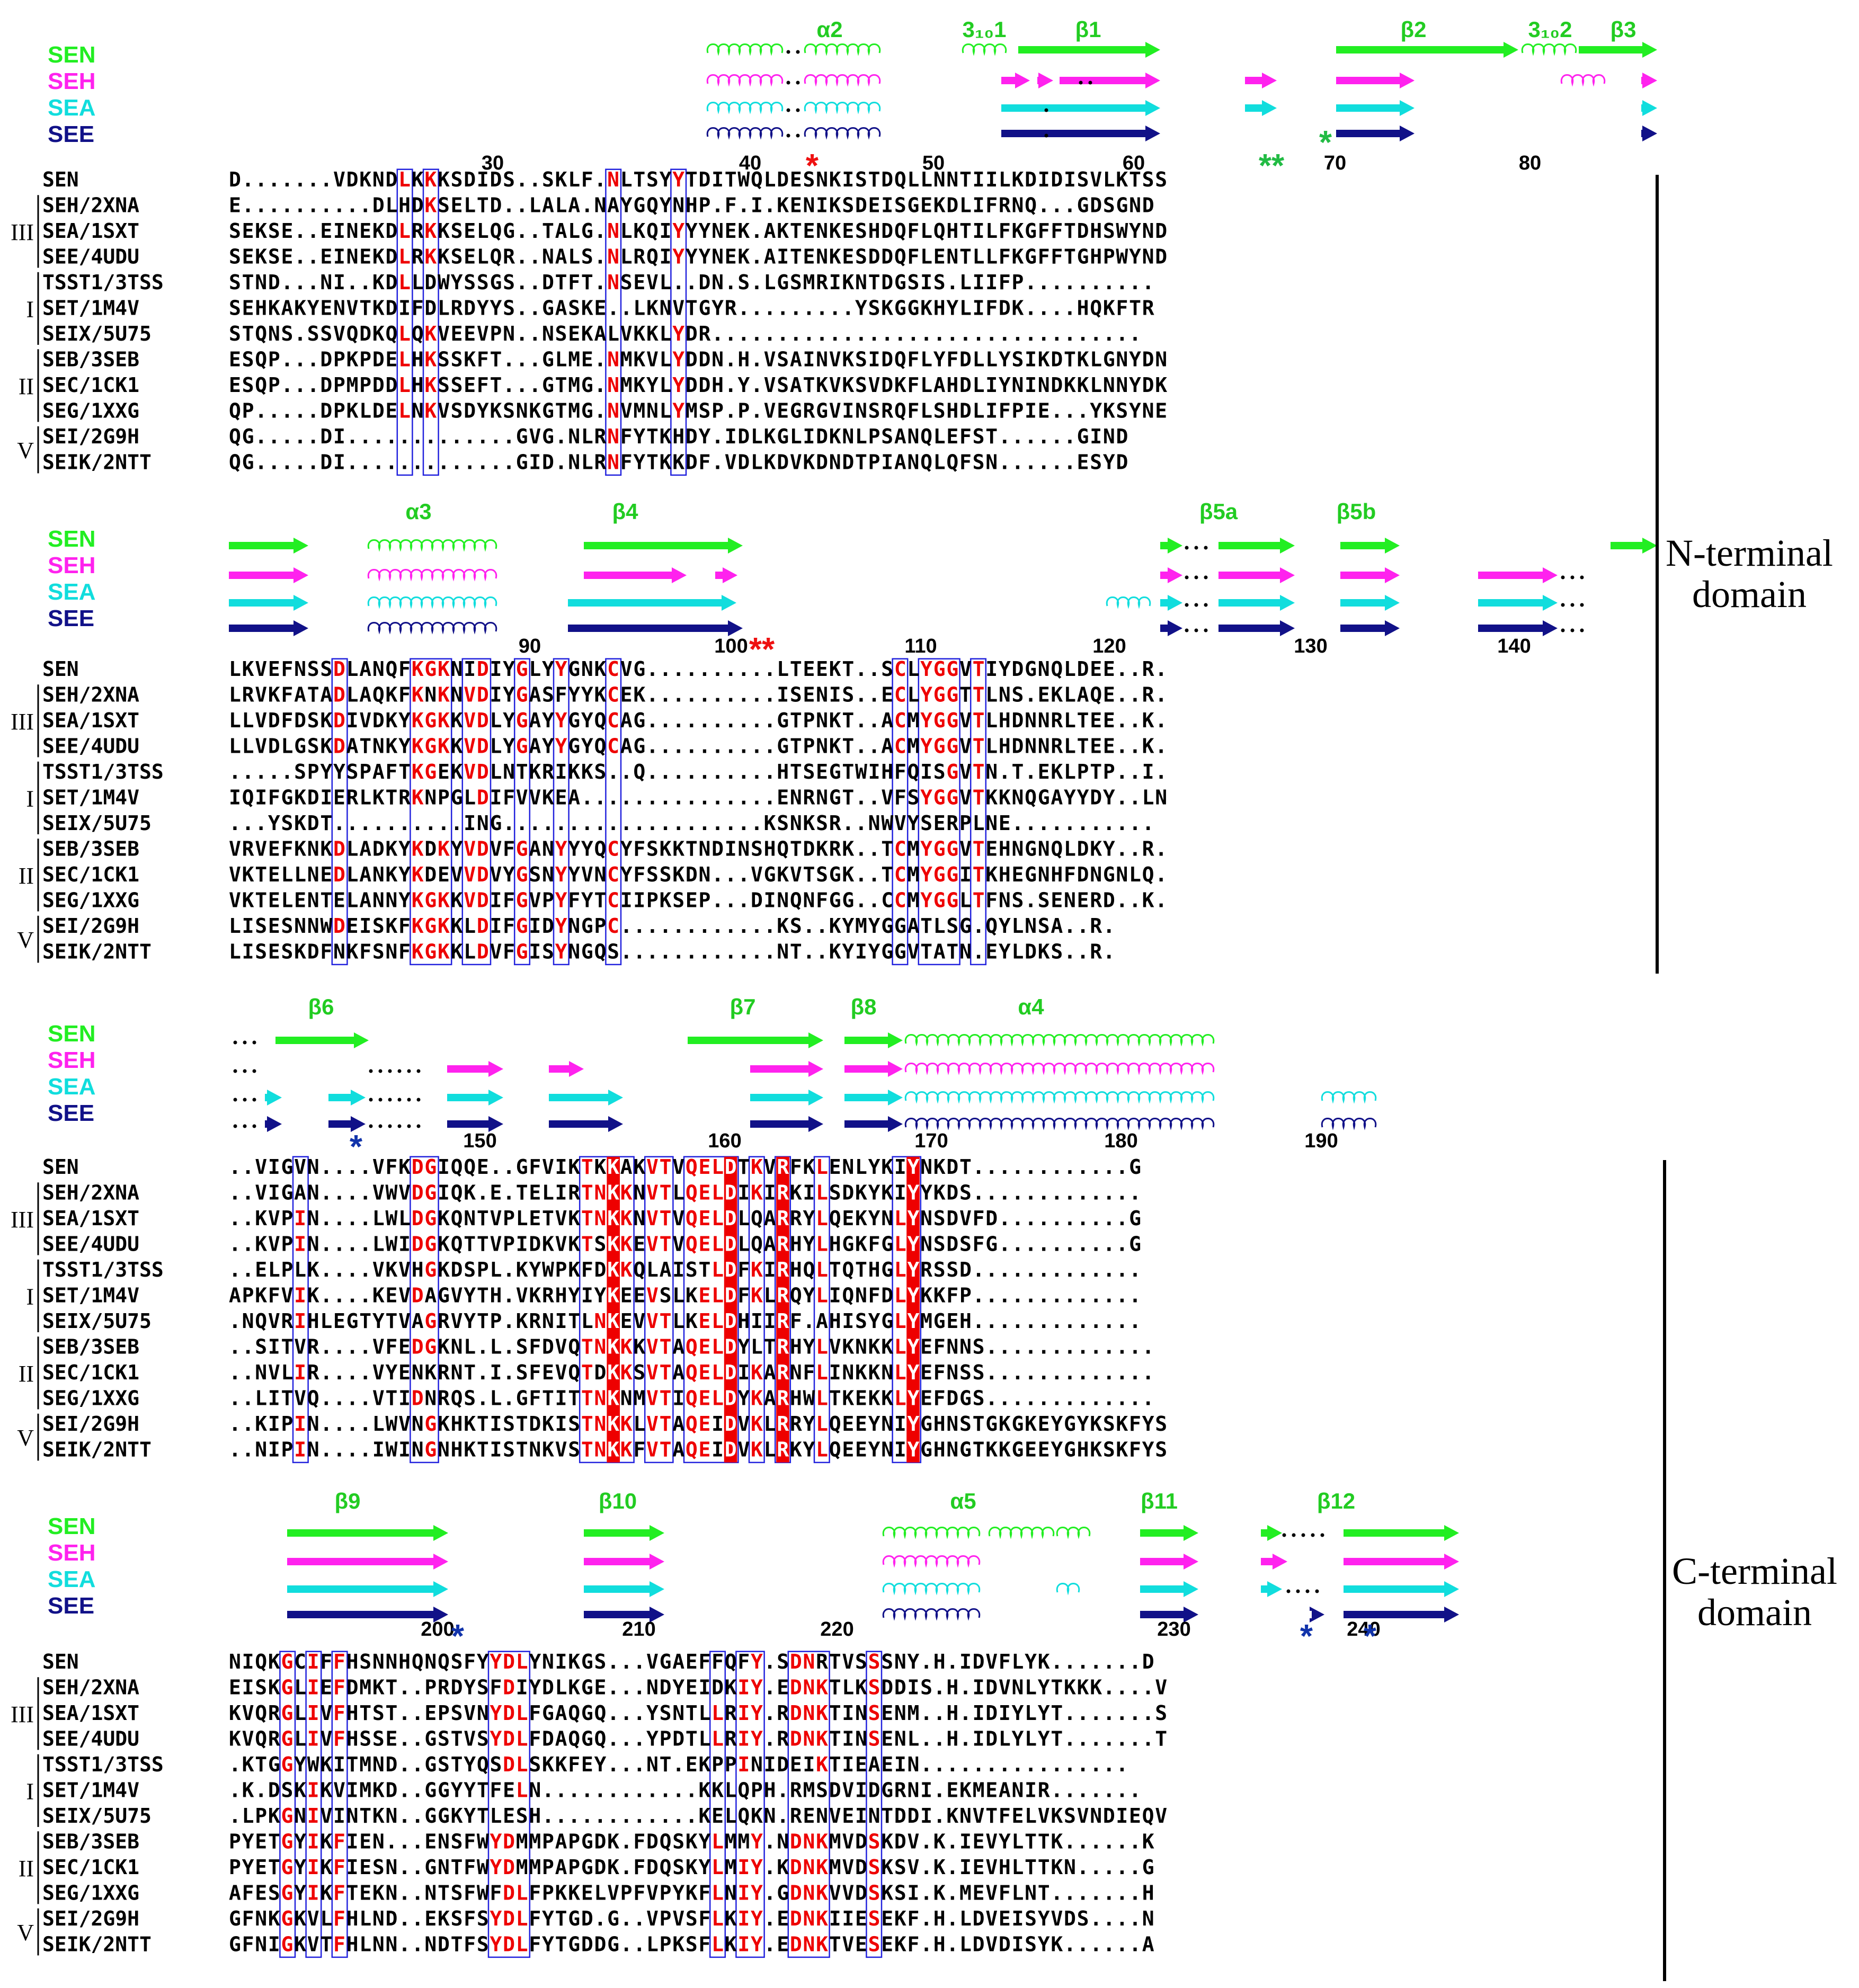  What do you see at coordinates (90, 385) in the screenshot?
I see `sequence-name: SEC/1CK1` at bounding box center [90, 385].